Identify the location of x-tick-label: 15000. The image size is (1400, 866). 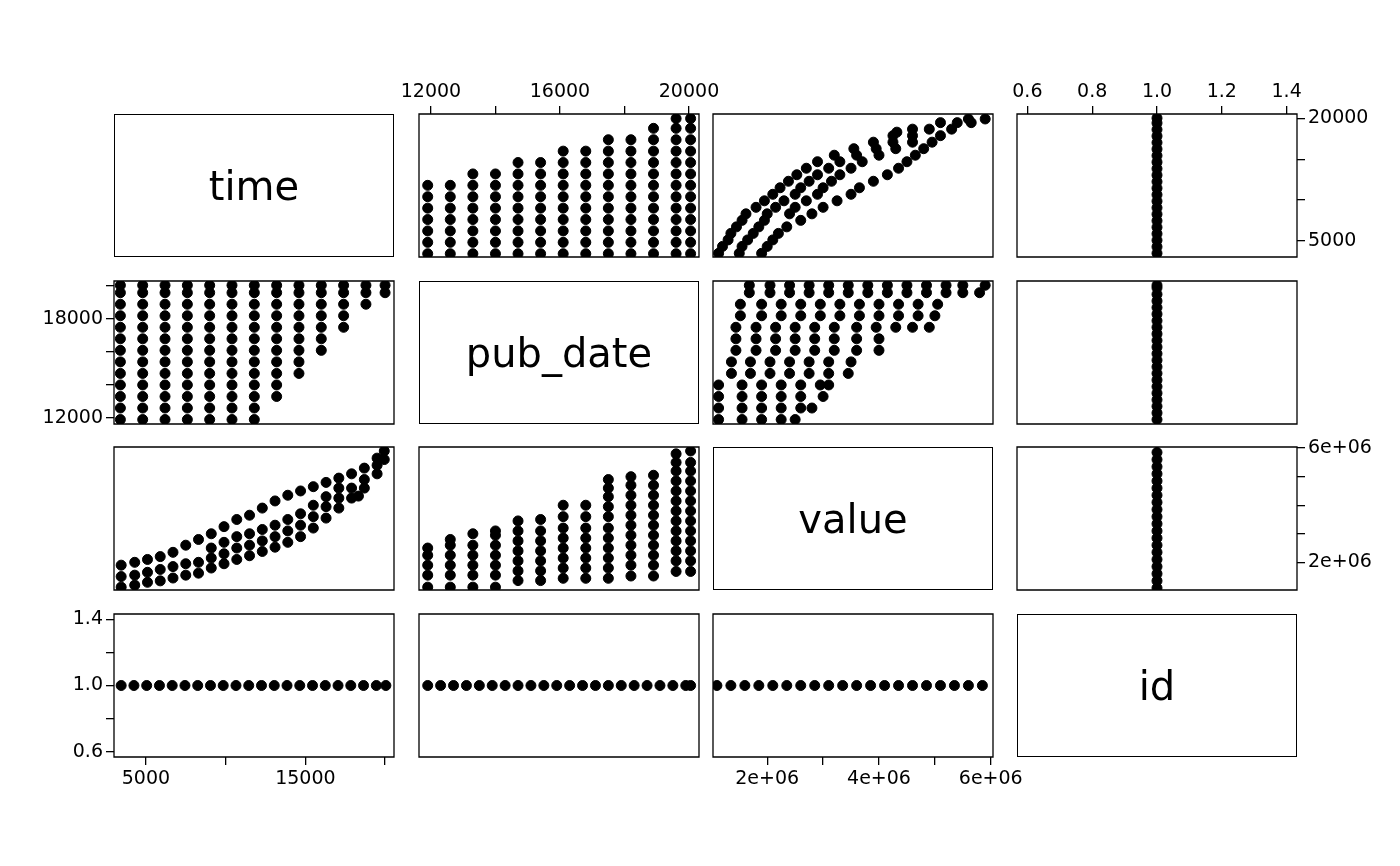
(305, 777).